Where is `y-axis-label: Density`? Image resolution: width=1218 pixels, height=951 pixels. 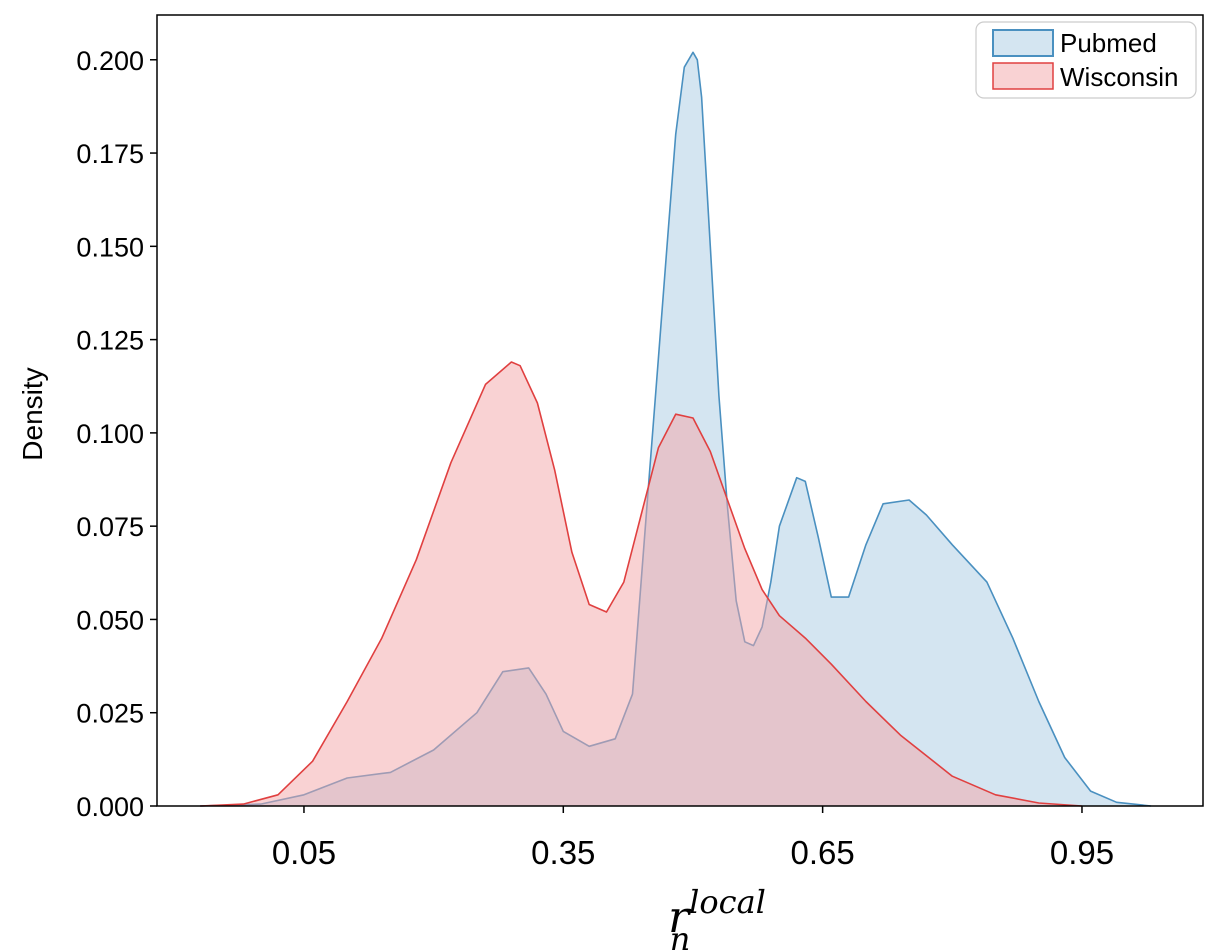
y-axis-label: Density is located at coordinates (32, 413).